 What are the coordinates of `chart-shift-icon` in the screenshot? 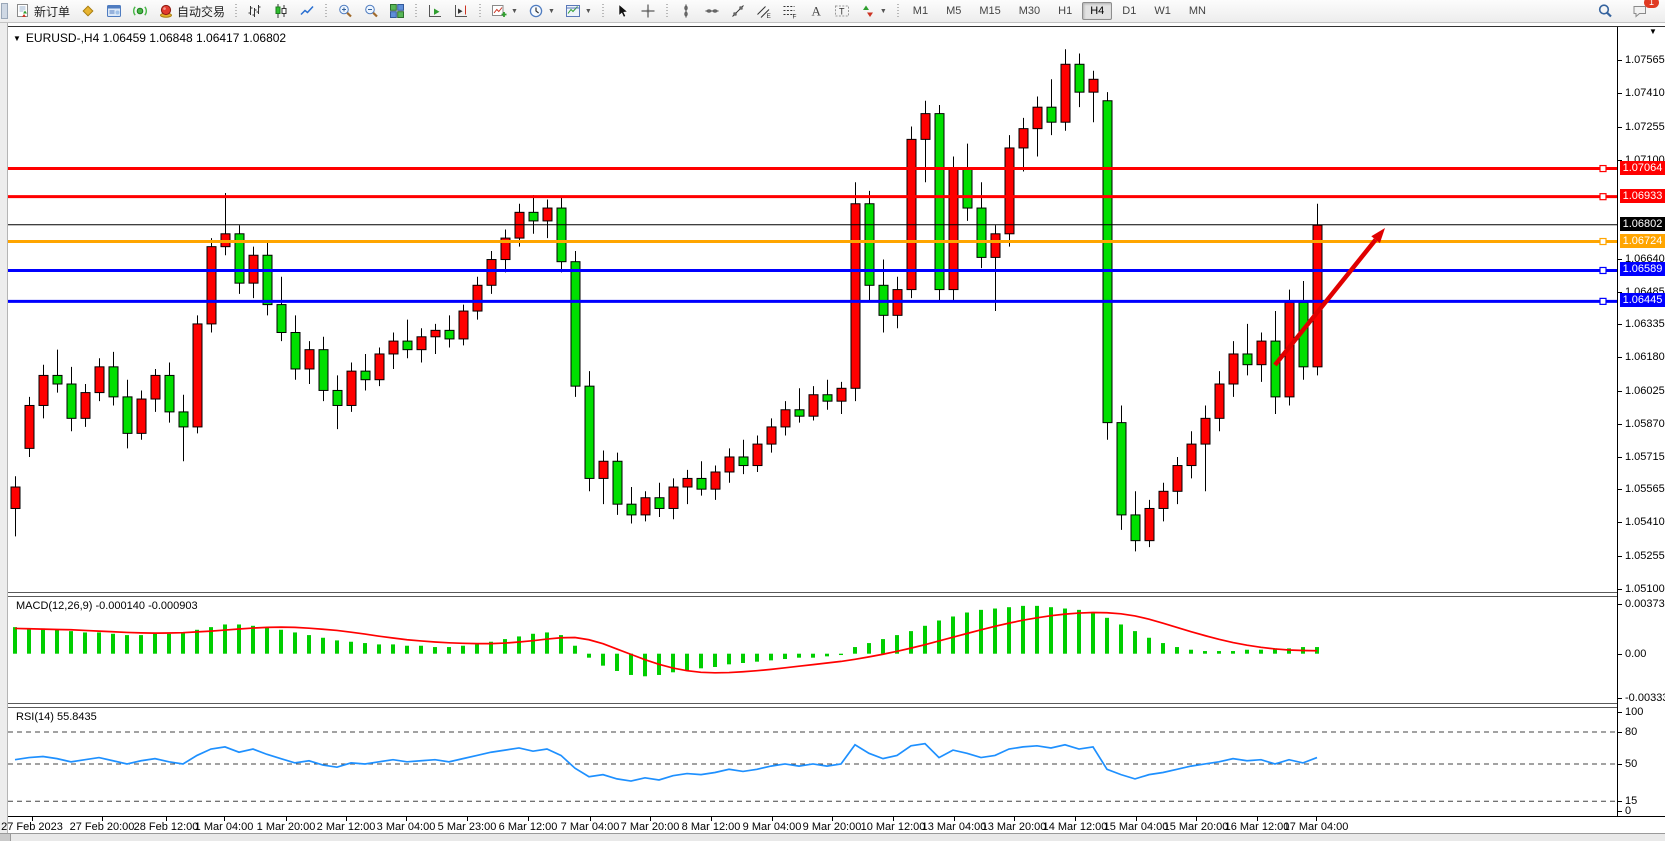 It's located at (461, 11).